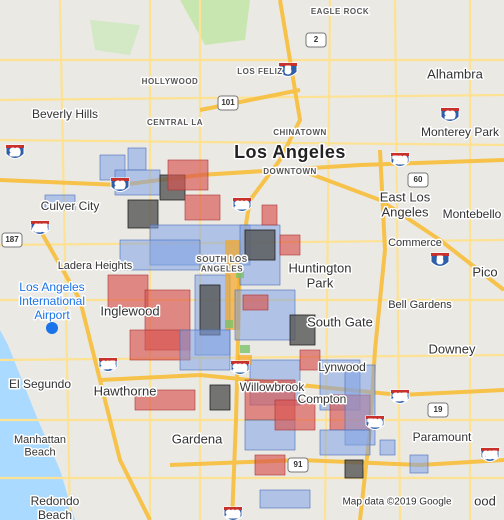 The image size is (504, 520). Describe the element at coordinates (52, 315) in the screenshot. I see `place-label: Airport` at that location.